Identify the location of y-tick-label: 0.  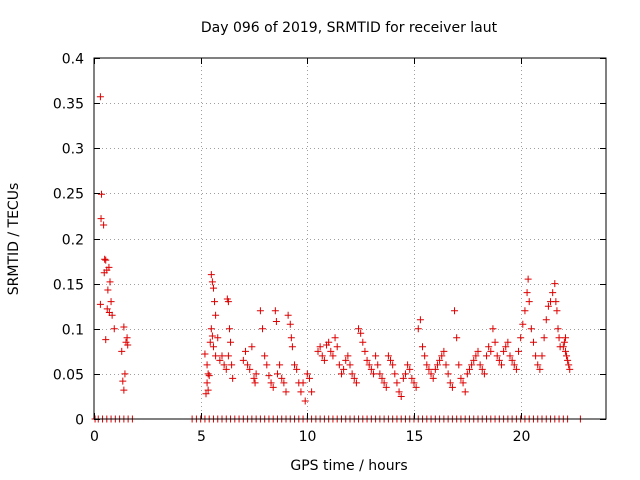
(79, 421).